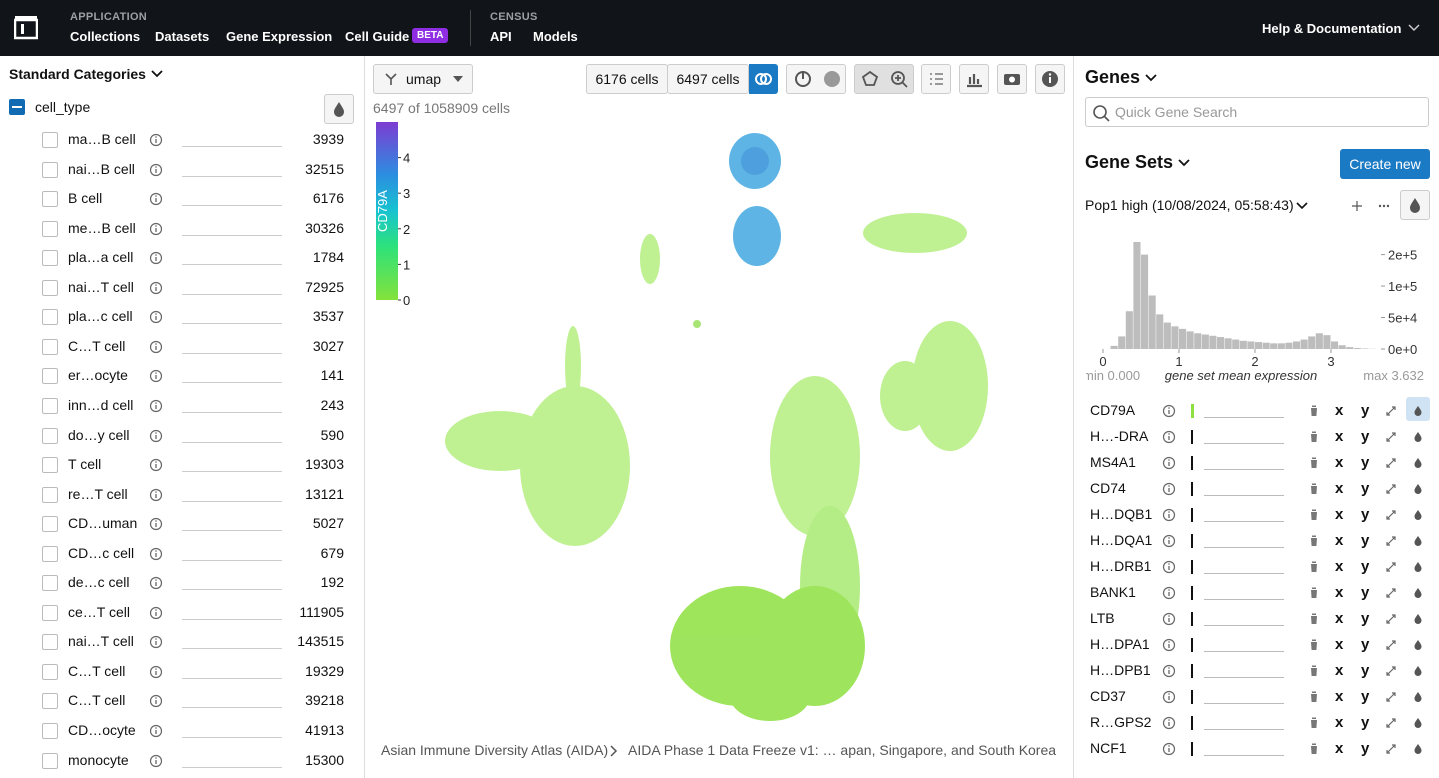 This screenshot has width=1439, height=778. Describe the element at coordinates (816, 79) in the screenshot. I see `chart-toggle` at that location.